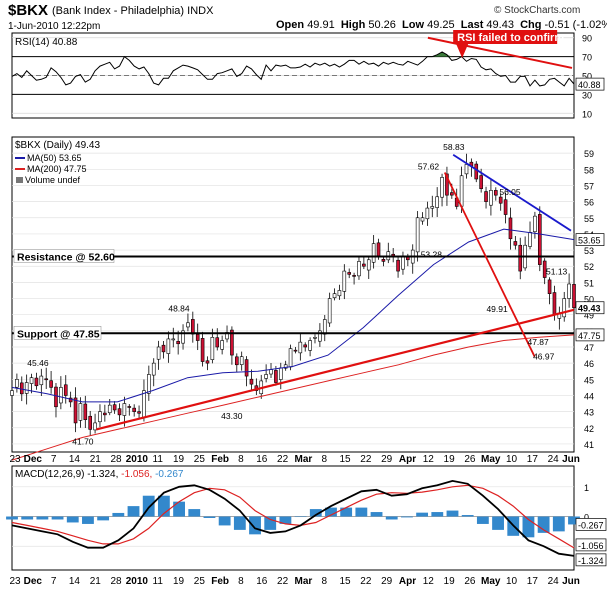 The image size is (607, 592). I want to click on macd-legend: MACD(12,26,9) -1.324, -1.056, -0.267, so click(99, 474).